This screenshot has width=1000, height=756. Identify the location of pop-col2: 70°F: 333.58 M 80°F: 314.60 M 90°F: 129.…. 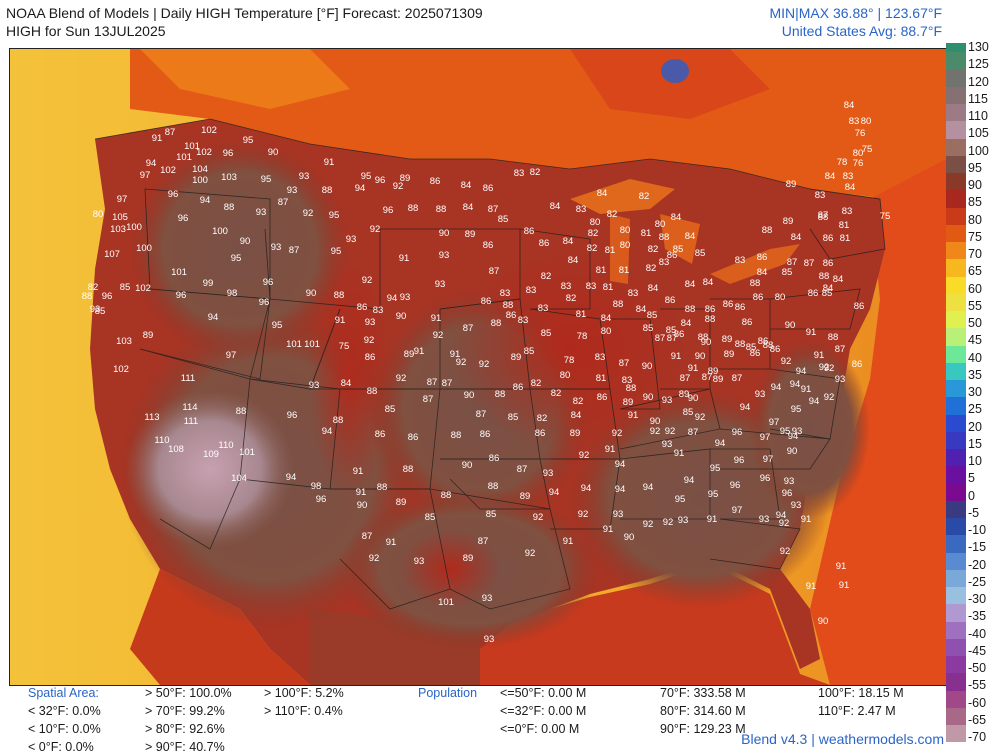
(703, 711).